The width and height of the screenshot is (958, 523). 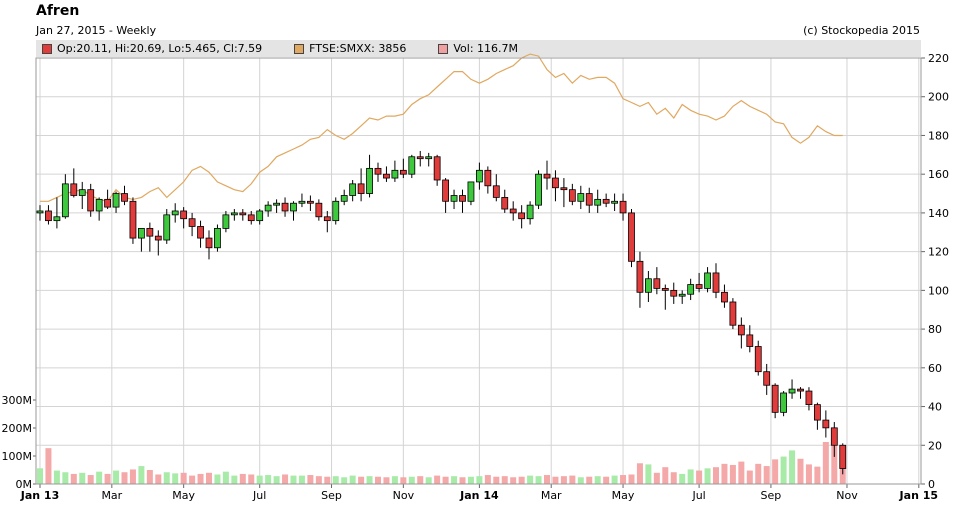 What do you see at coordinates (152, 48) in the screenshot?
I see `legend-item-ohlc: Op:20.11, Hi:20.69, Lo:5.465, Cl:7.59` at bounding box center [152, 48].